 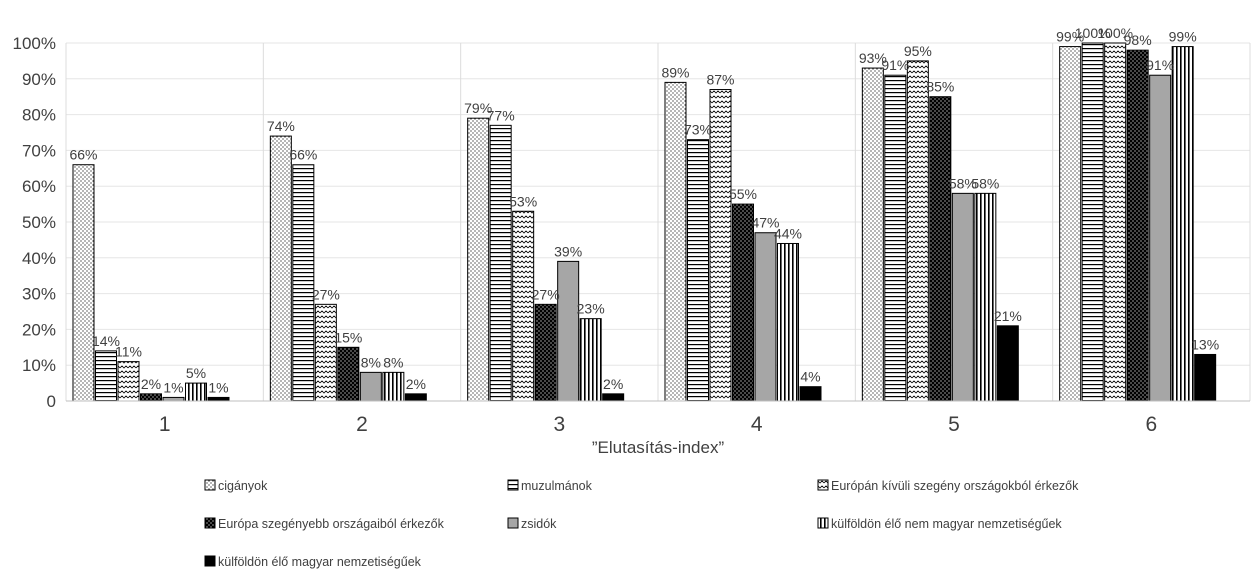 What do you see at coordinates (658, 447) in the screenshot?
I see `x-axis-title: ”Elutasítás-index”` at bounding box center [658, 447].